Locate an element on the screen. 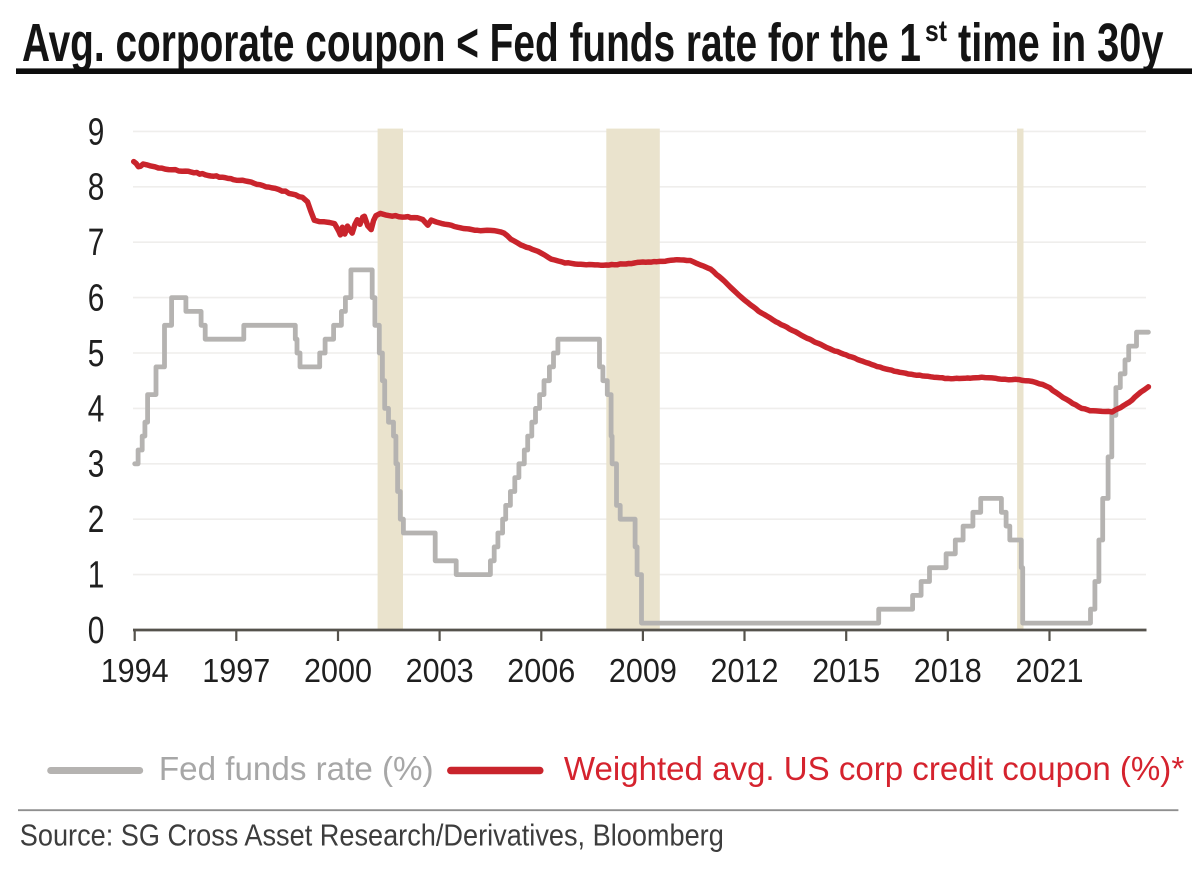 The height and width of the screenshot is (875, 1199). svg-text: 2 is located at coordinates (96, 519).